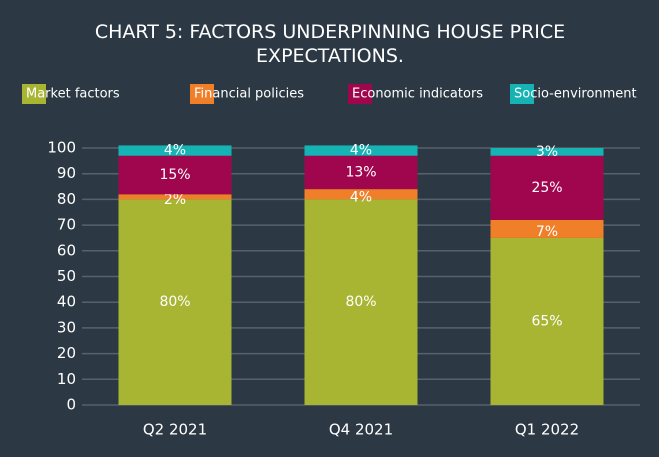 This screenshot has width=659, height=457. I want to click on value-label: 3%, so click(547, 152).